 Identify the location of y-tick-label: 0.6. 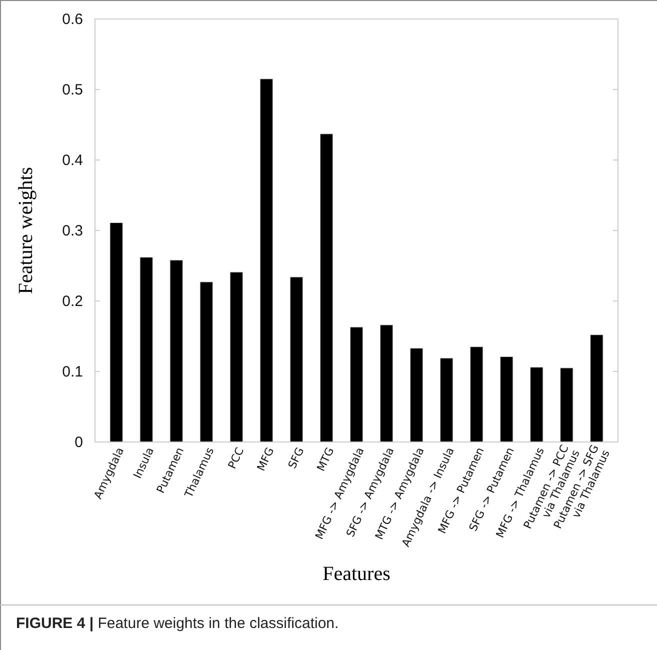
(72, 19).